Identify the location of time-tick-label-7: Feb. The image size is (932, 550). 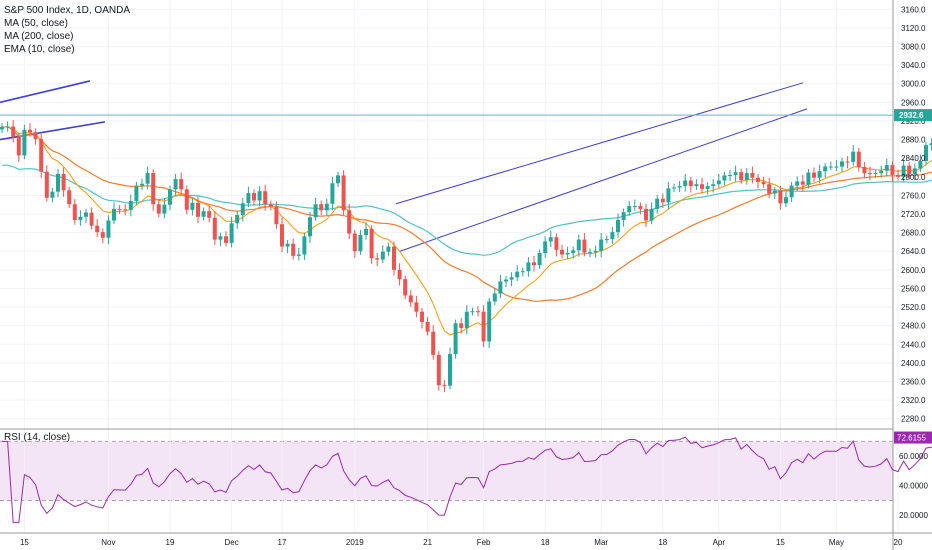
(484, 542).